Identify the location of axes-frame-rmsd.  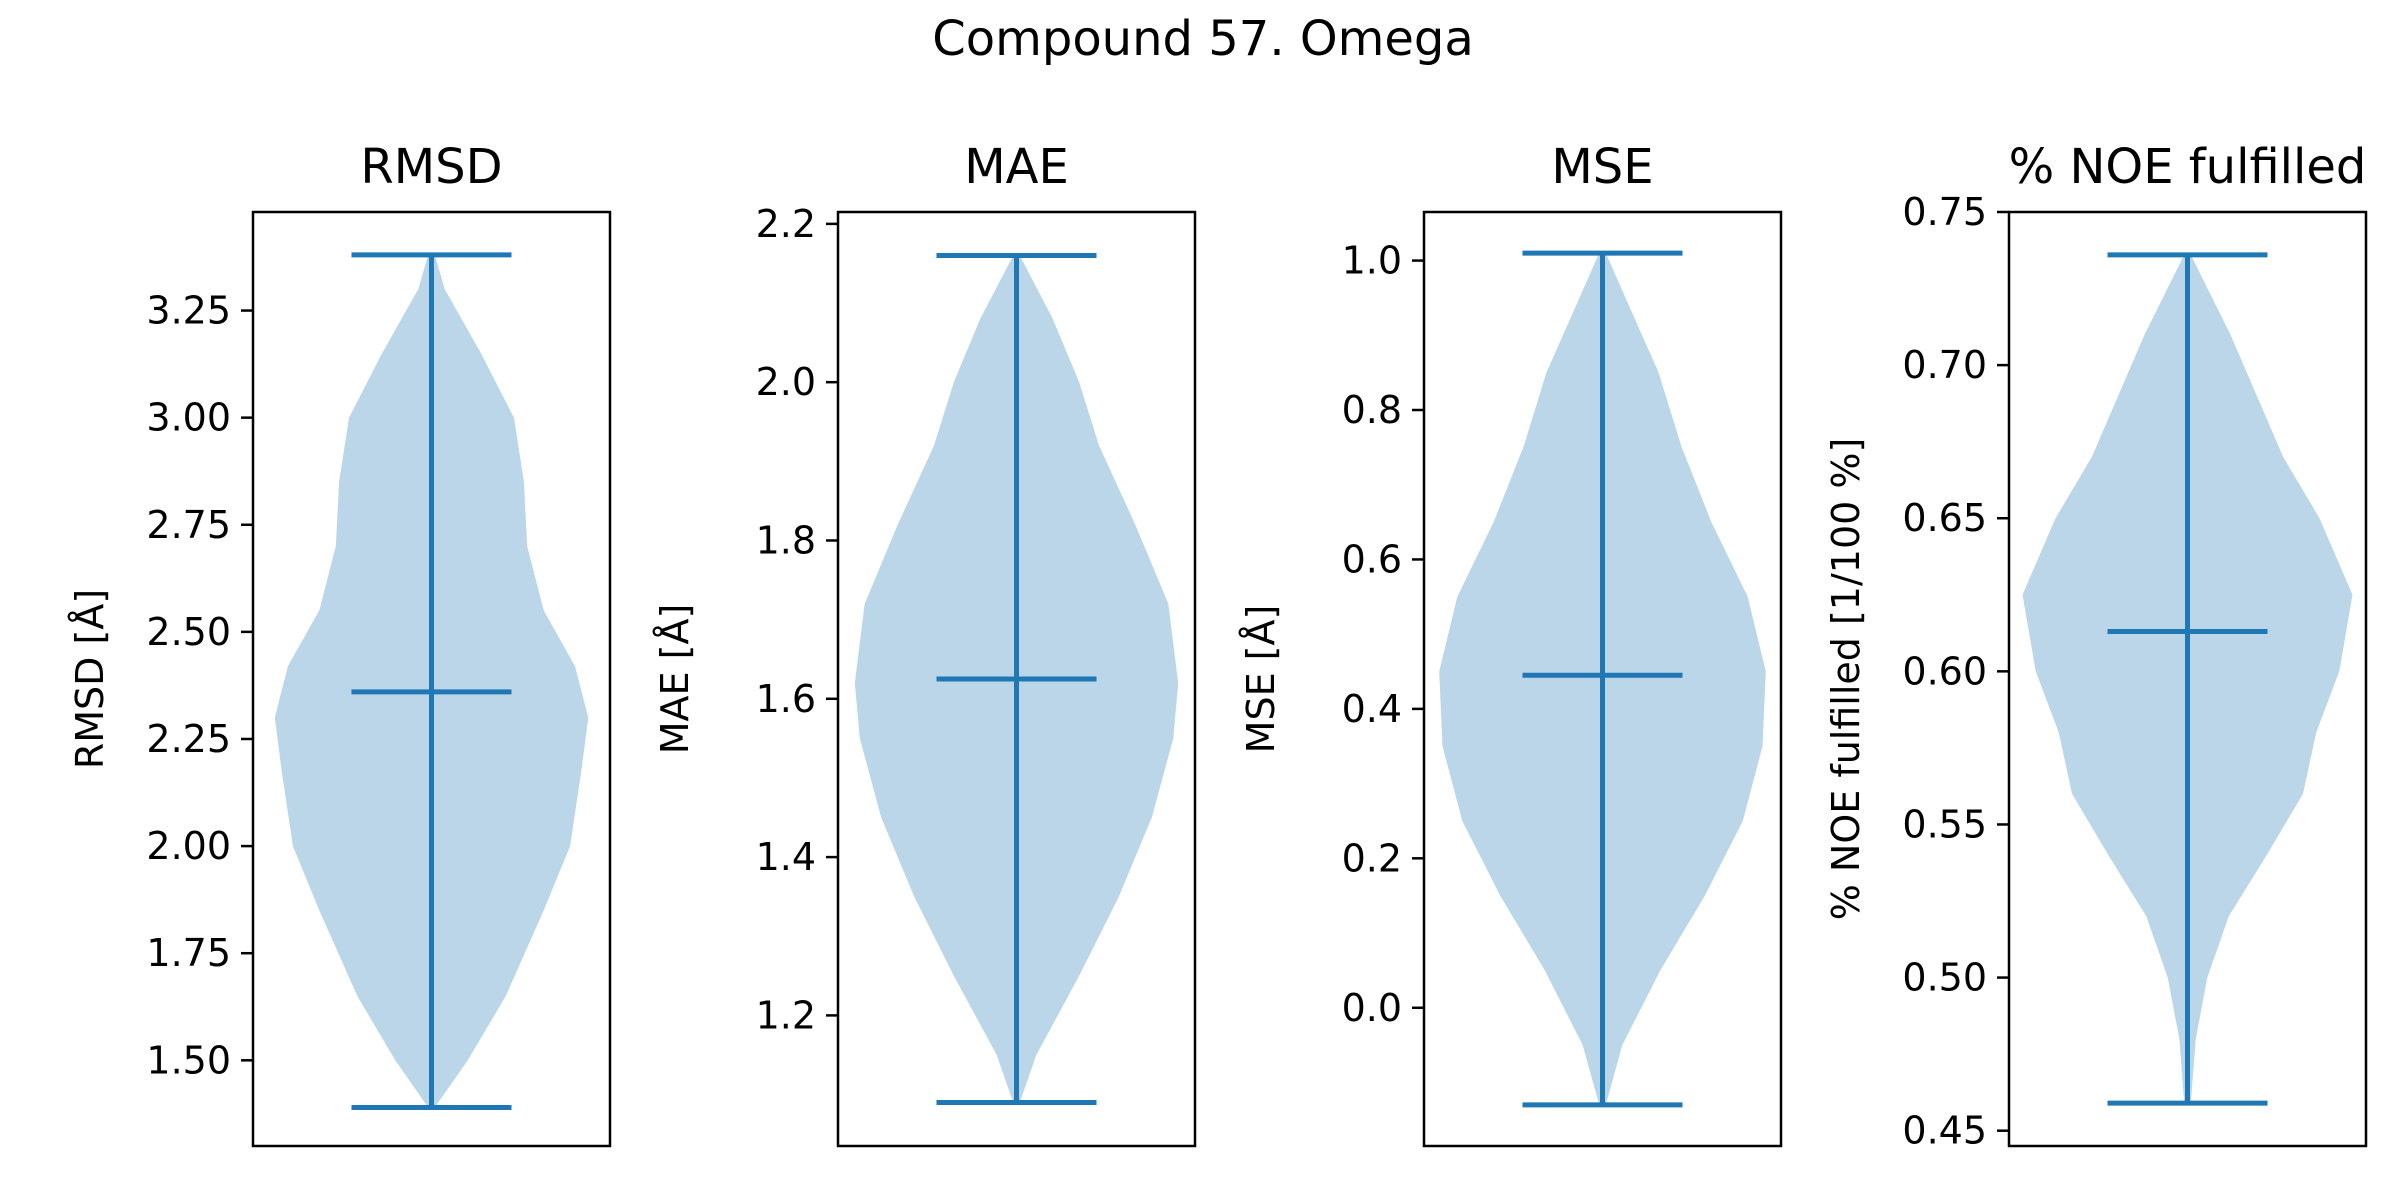
(431, 679).